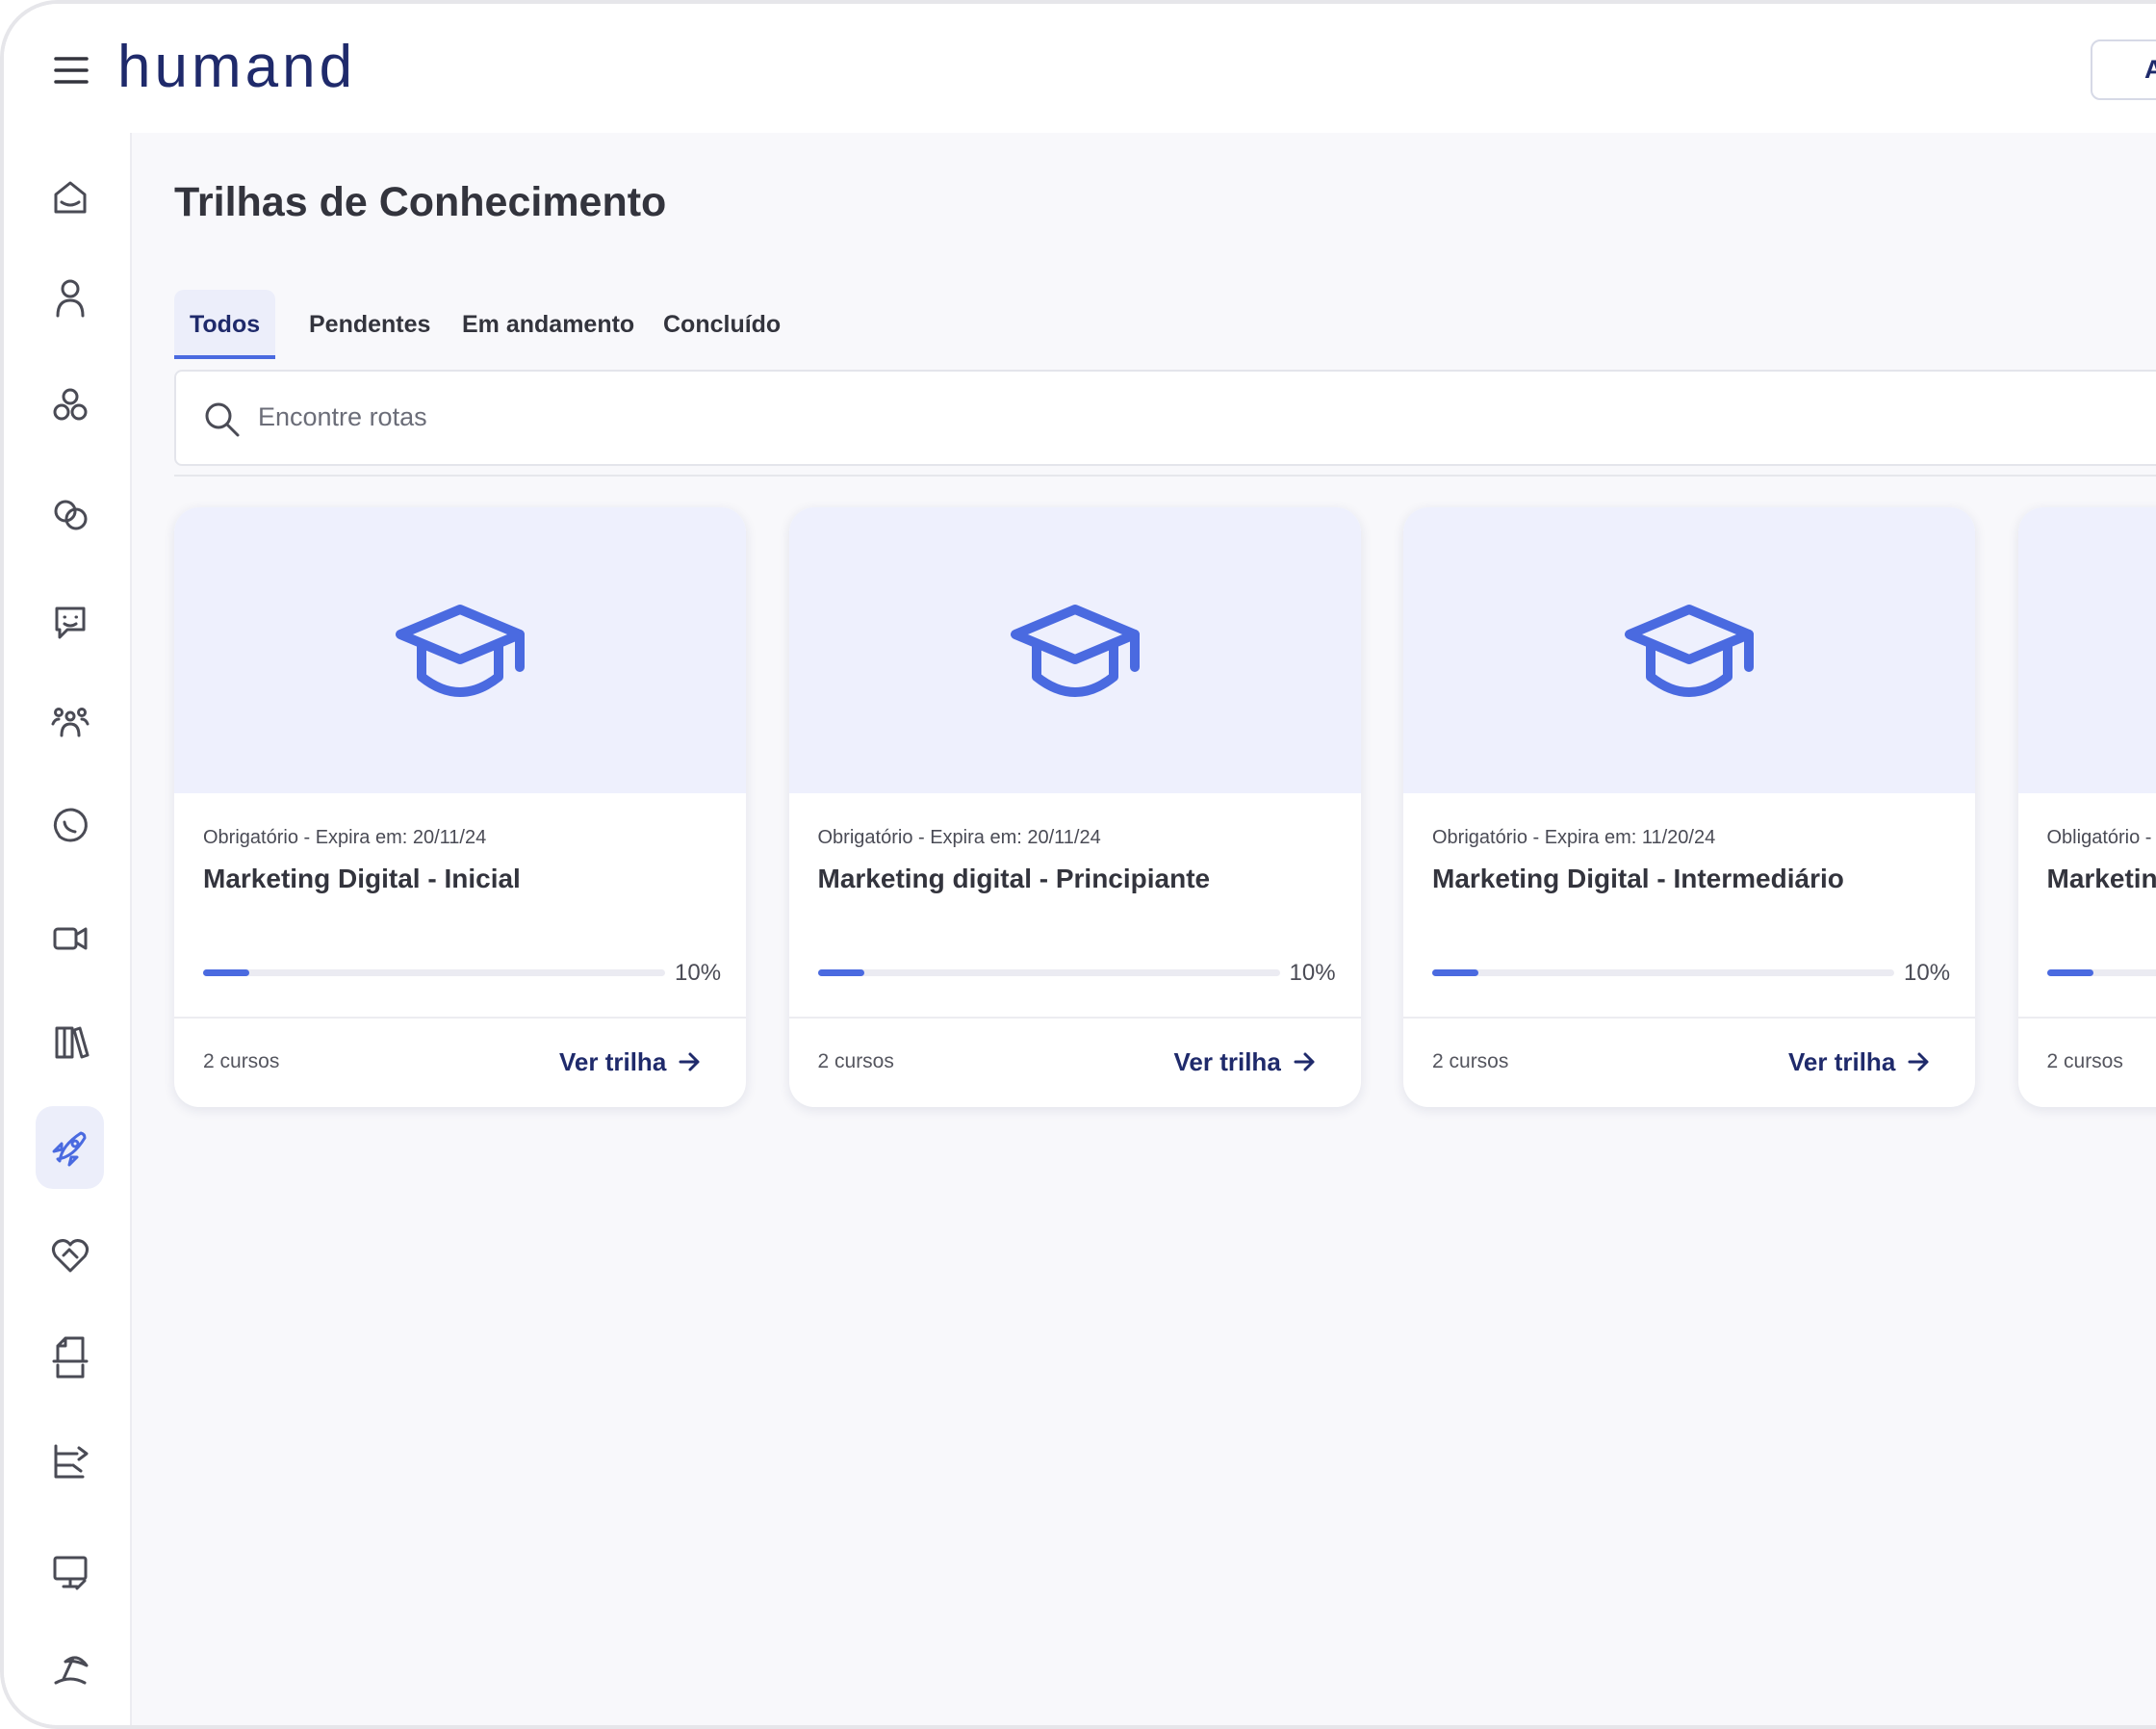 This screenshot has height=1729, width=2156. I want to click on chat-icon, so click(70, 622).